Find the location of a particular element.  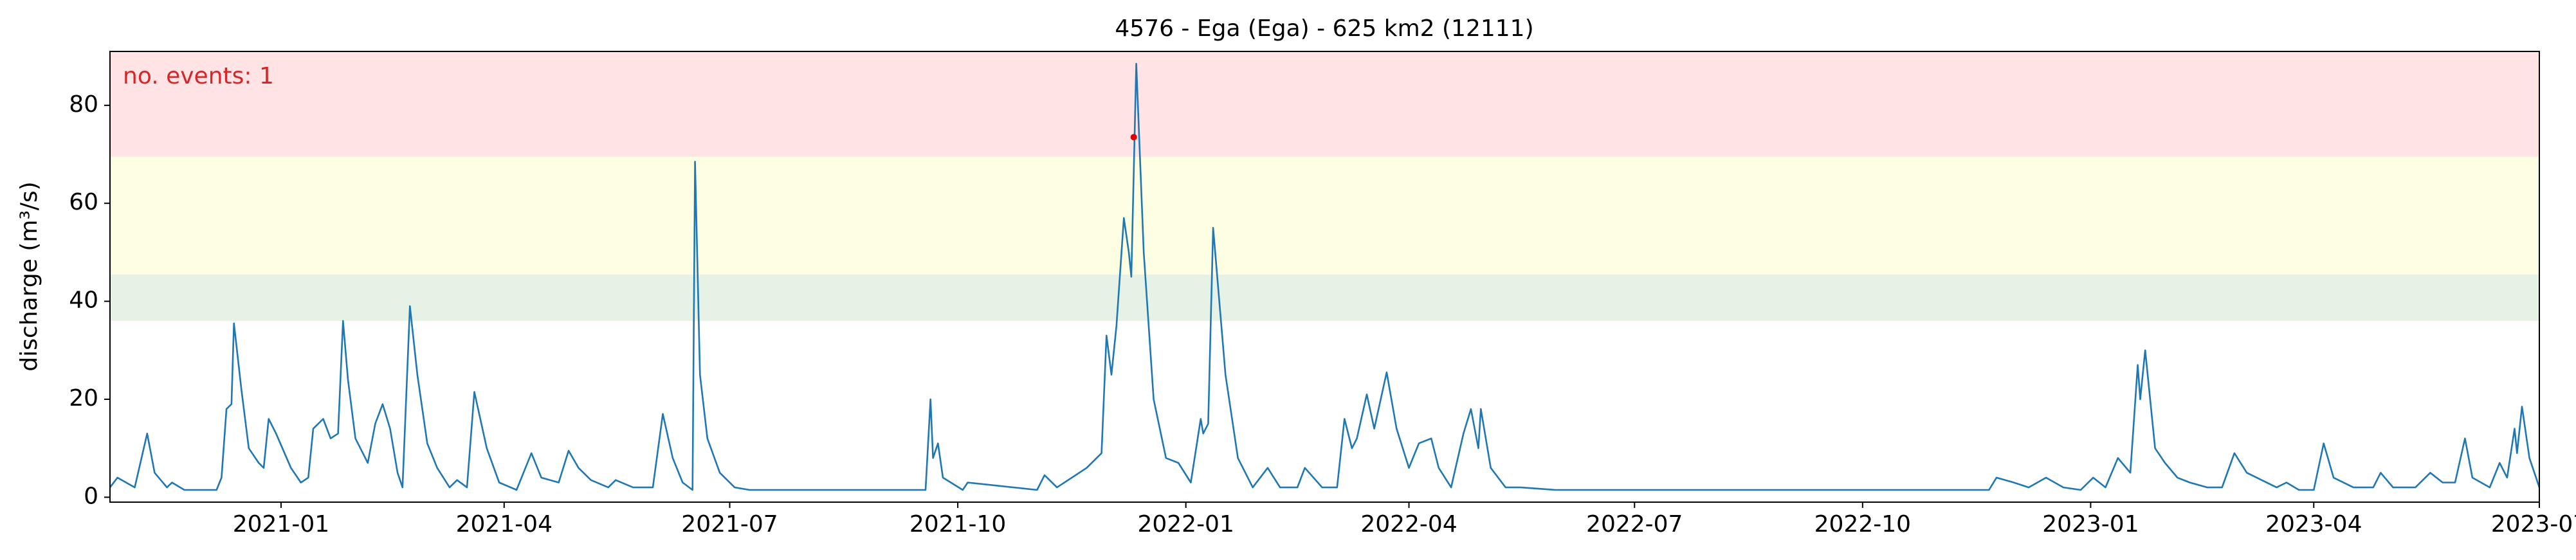

threshold-band is located at coordinates (1324, 297).